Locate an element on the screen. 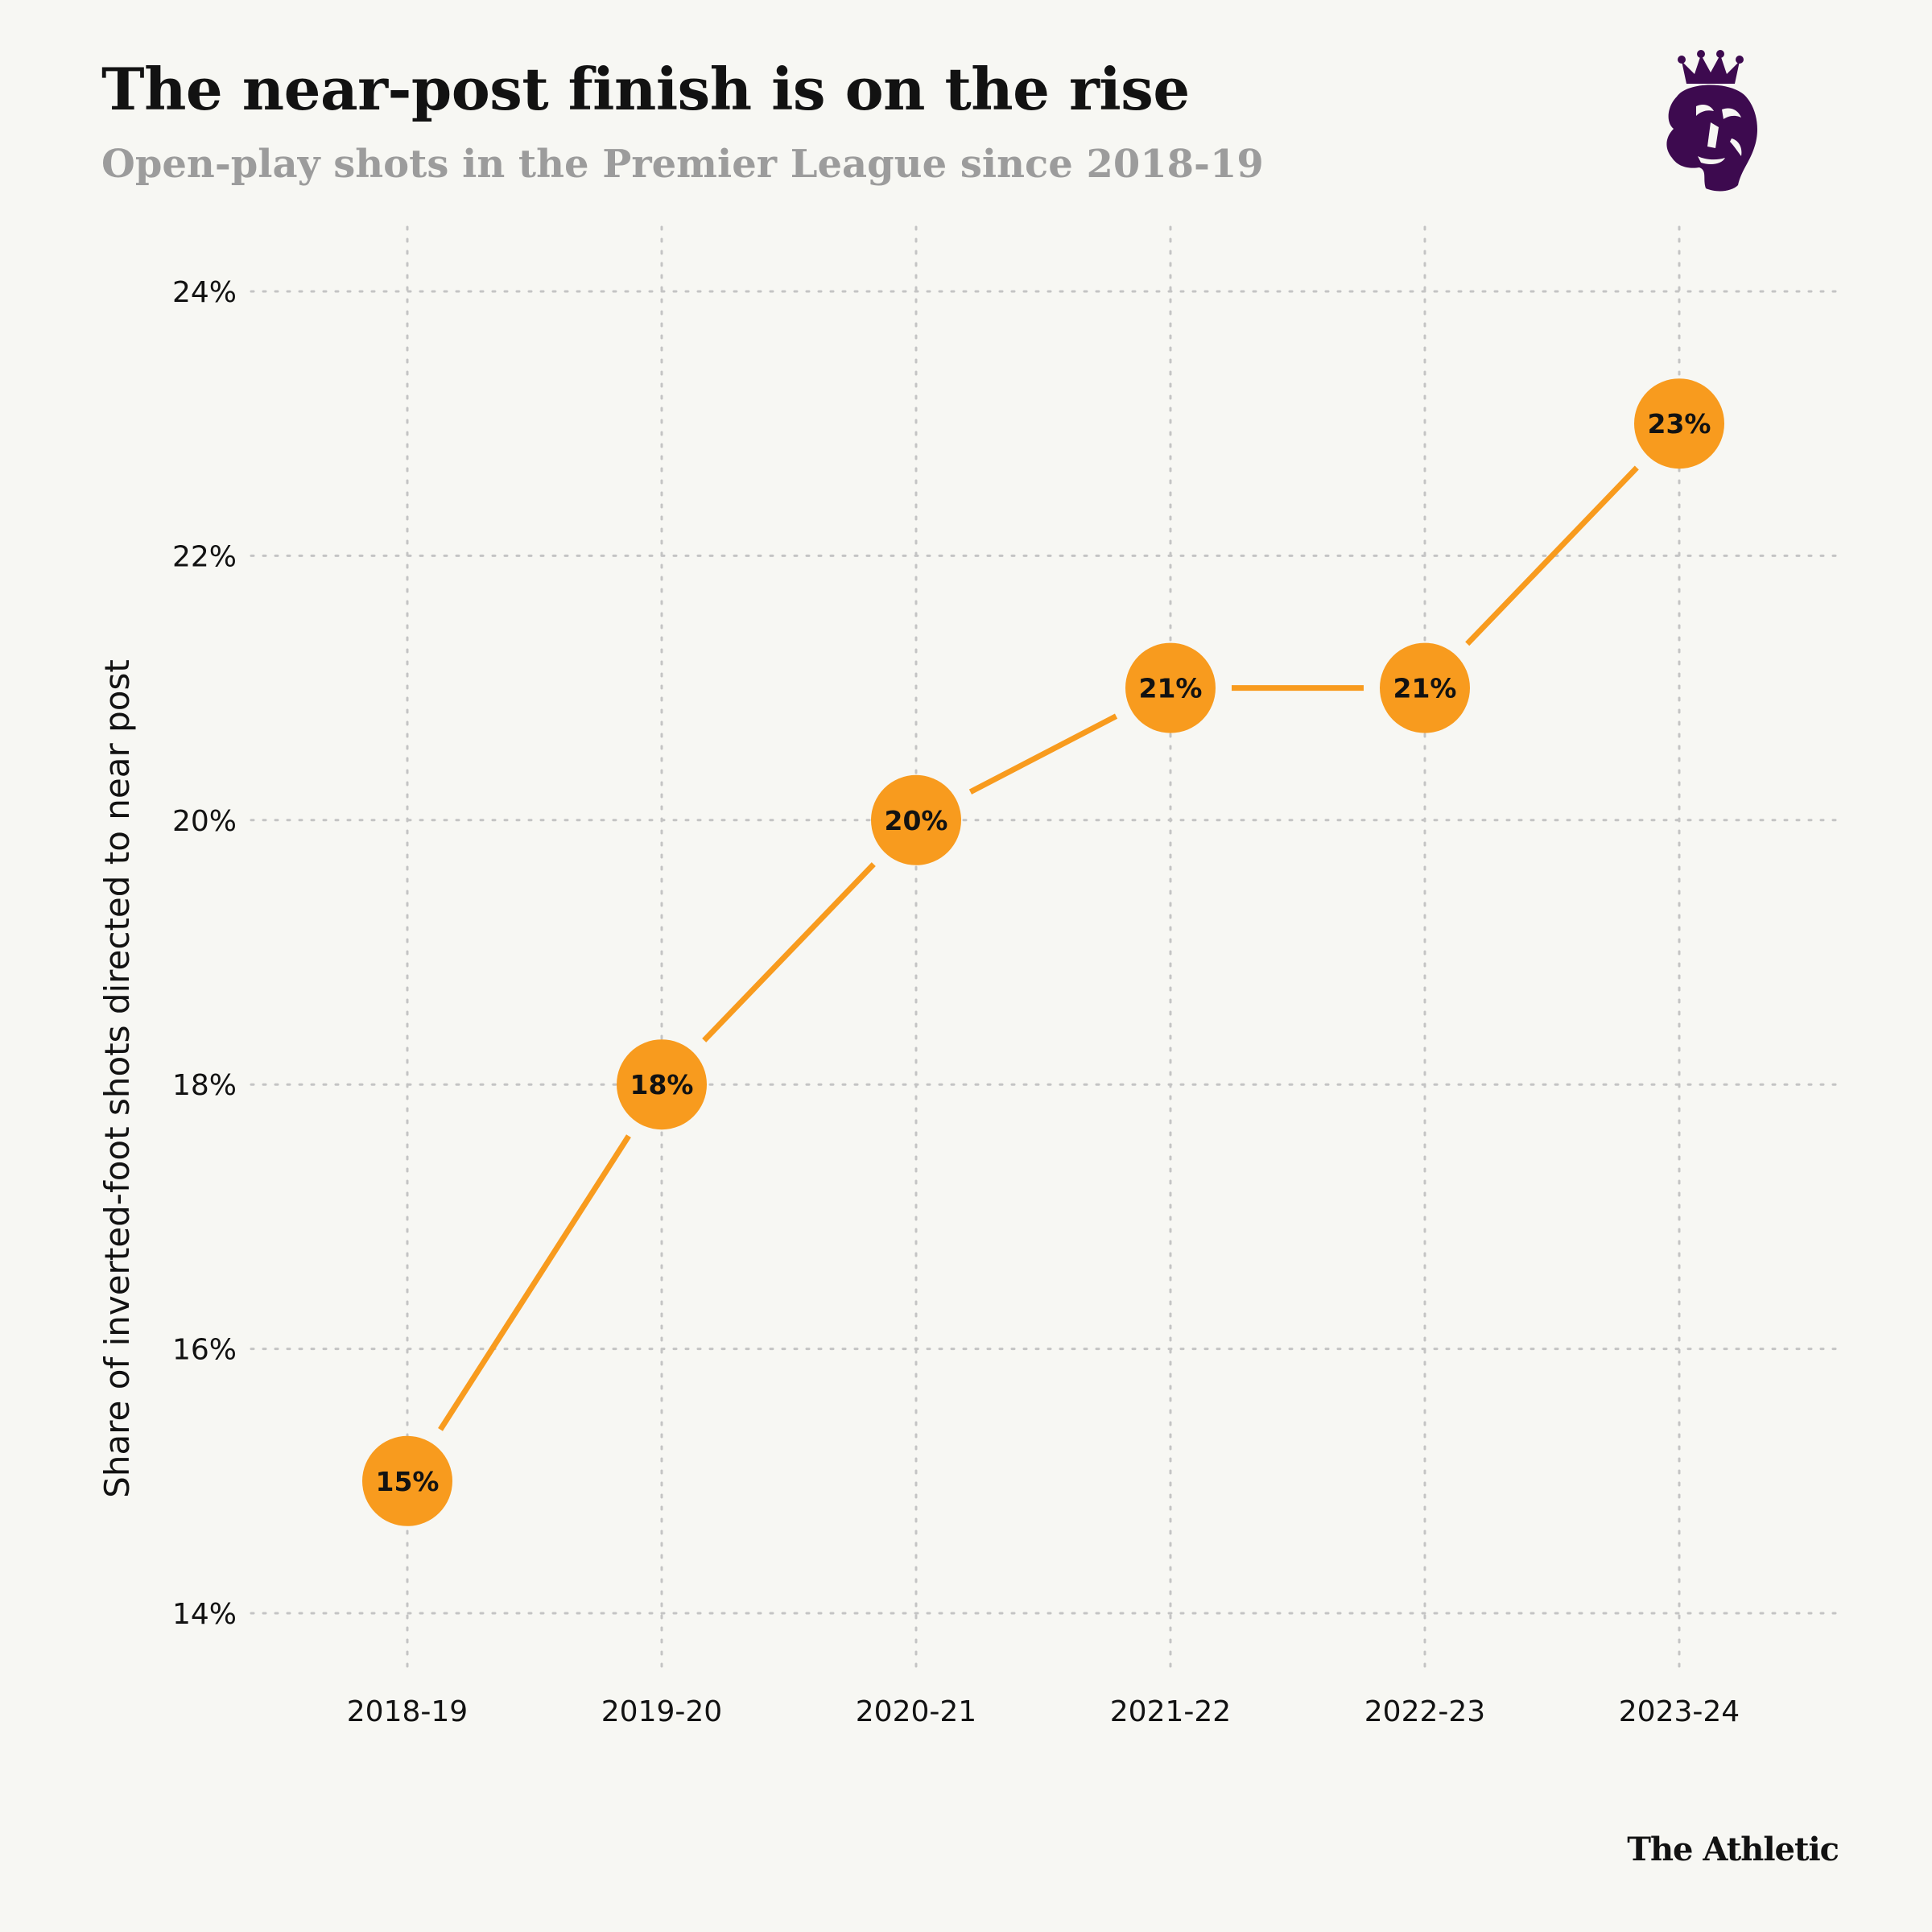 This screenshot has height=1932, width=1932. x-tick-label: 2021-22 is located at coordinates (1170, 1711).